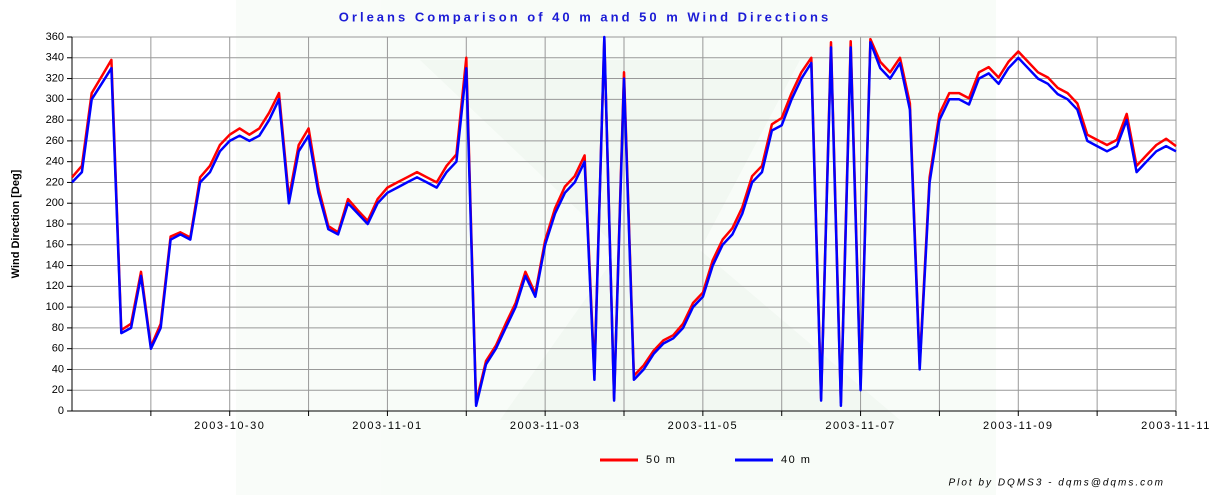  I want to click on y-tick-label: 340, so click(55, 58).